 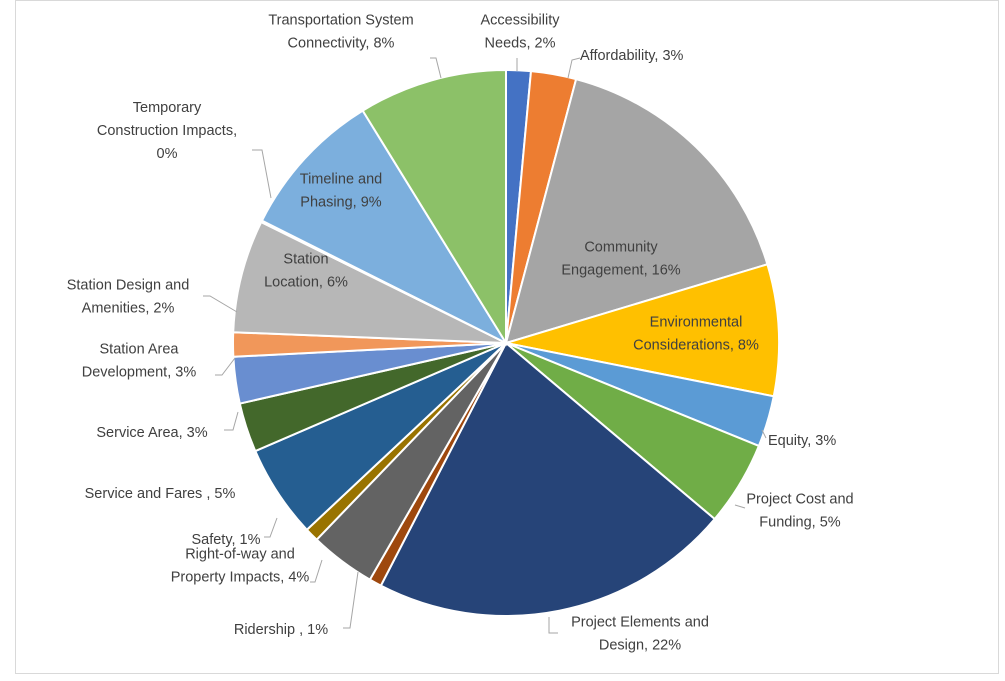 What do you see at coordinates (128, 297) in the screenshot?
I see `data-label-station-design-and-amenities: Station Design and Amenities, 2%` at bounding box center [128, 297].